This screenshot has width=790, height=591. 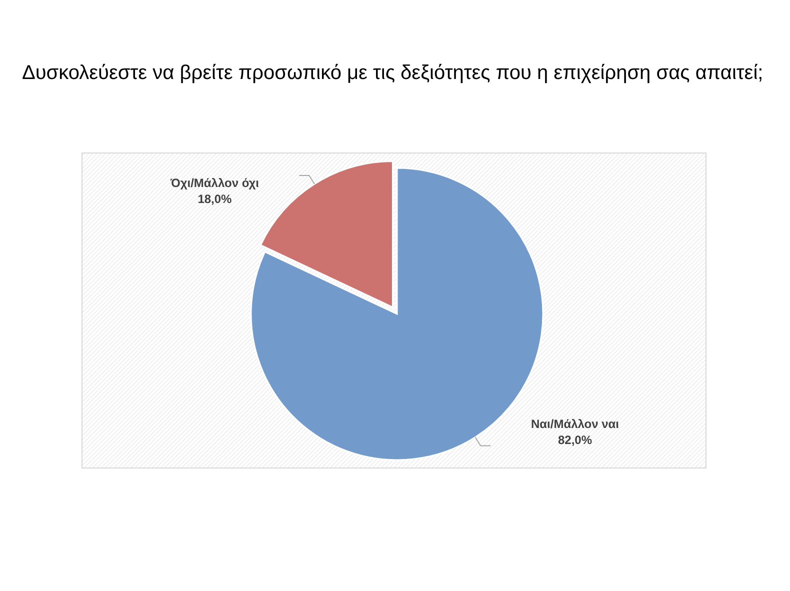 What do you see at coordinates (214, 183) in the screenshot?
I see `slice-label: Όχι/Μάλλον όχι` at bounding box center [214, 183].